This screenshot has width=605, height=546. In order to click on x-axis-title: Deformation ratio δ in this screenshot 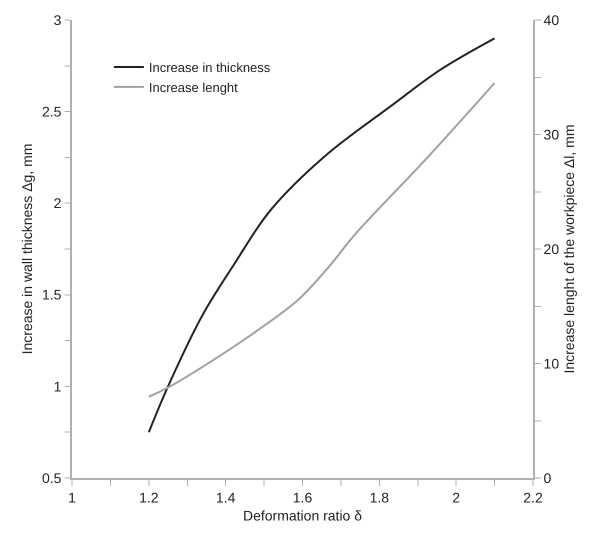, I will do `click(302, 515)`.